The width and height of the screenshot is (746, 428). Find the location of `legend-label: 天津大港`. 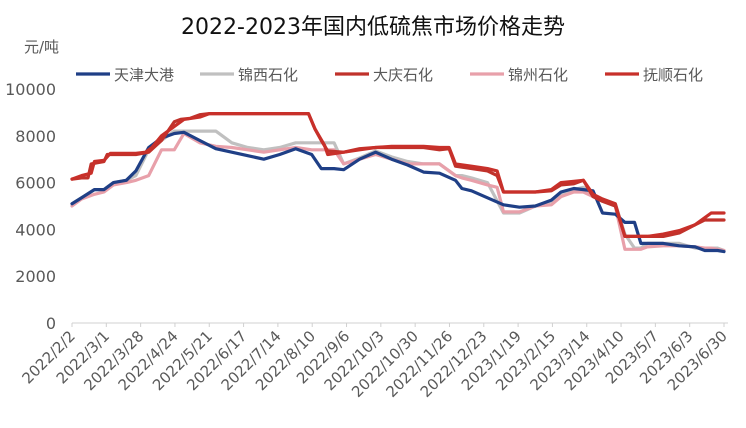

legend-label: 天津大港 is located at coordinates (144, 75).